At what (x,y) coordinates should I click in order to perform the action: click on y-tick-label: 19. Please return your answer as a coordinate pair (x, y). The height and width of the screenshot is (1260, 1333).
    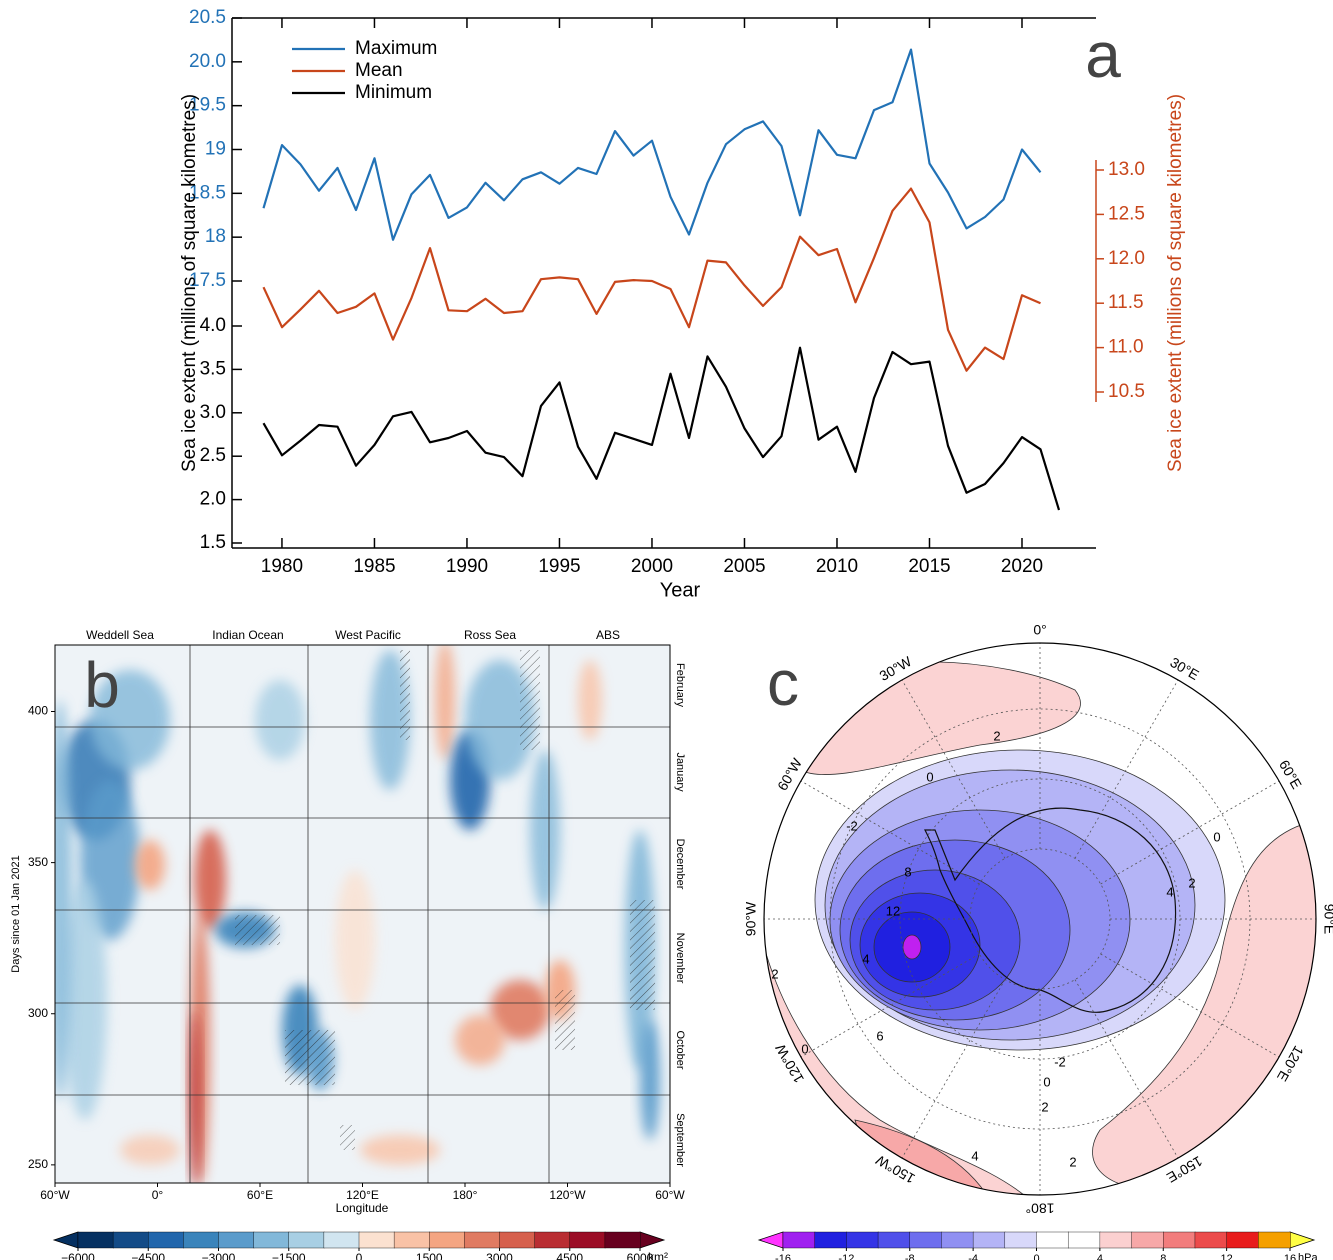
    Looking at the image, I should click on (215, 149).